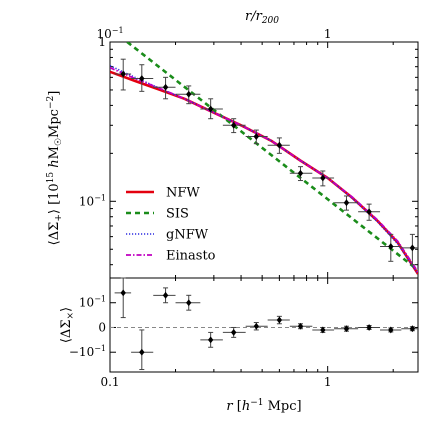  What do you see at coordinates (92, 302) in the screenshot?
I see `residual-y-tick-label: 10−1` at bounding box center [92, 302].